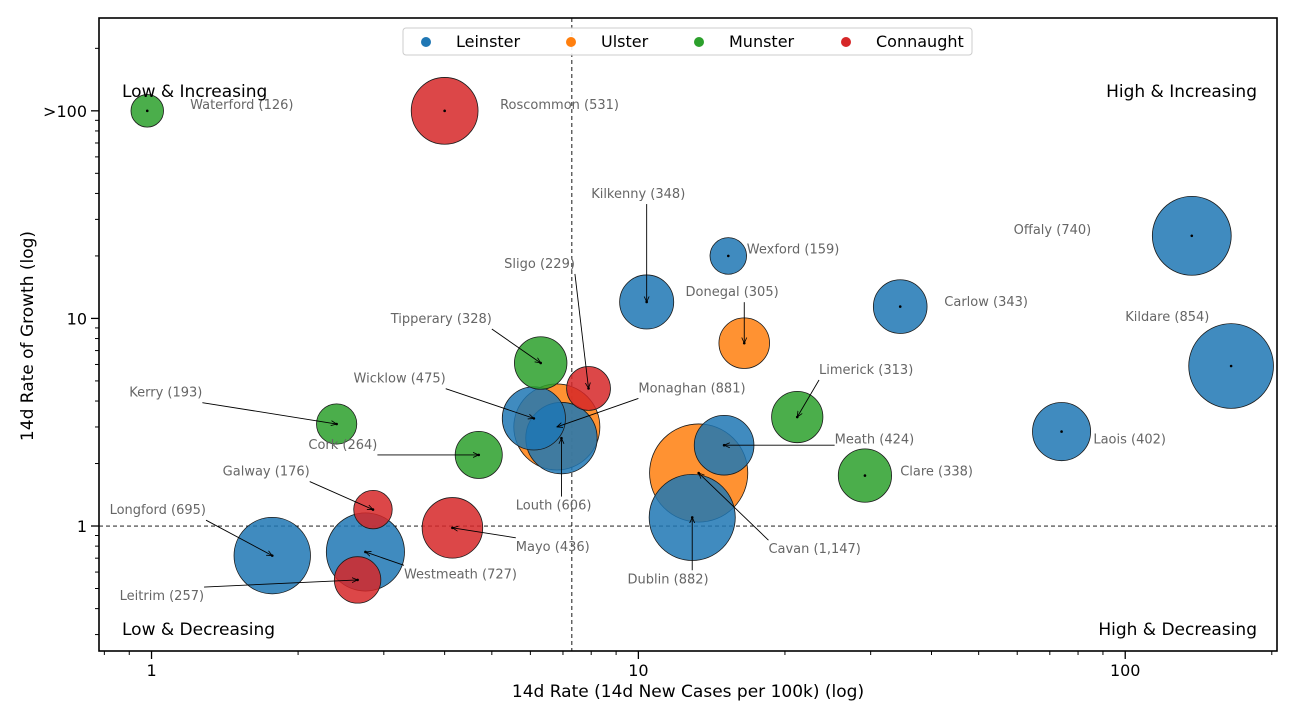  Describe the element at coordinates (1181, 92) in the screenshot. I see `quadrant-top-right: High & Increasing` at that location.